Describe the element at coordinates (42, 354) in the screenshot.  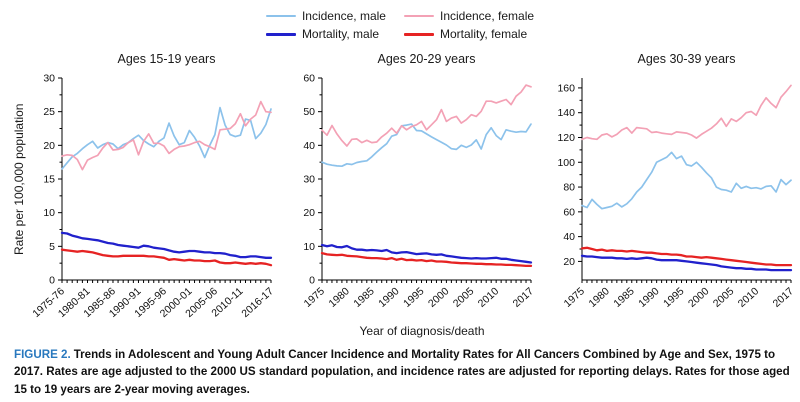
I see `figure-label: FIGURE 2.` at that location.